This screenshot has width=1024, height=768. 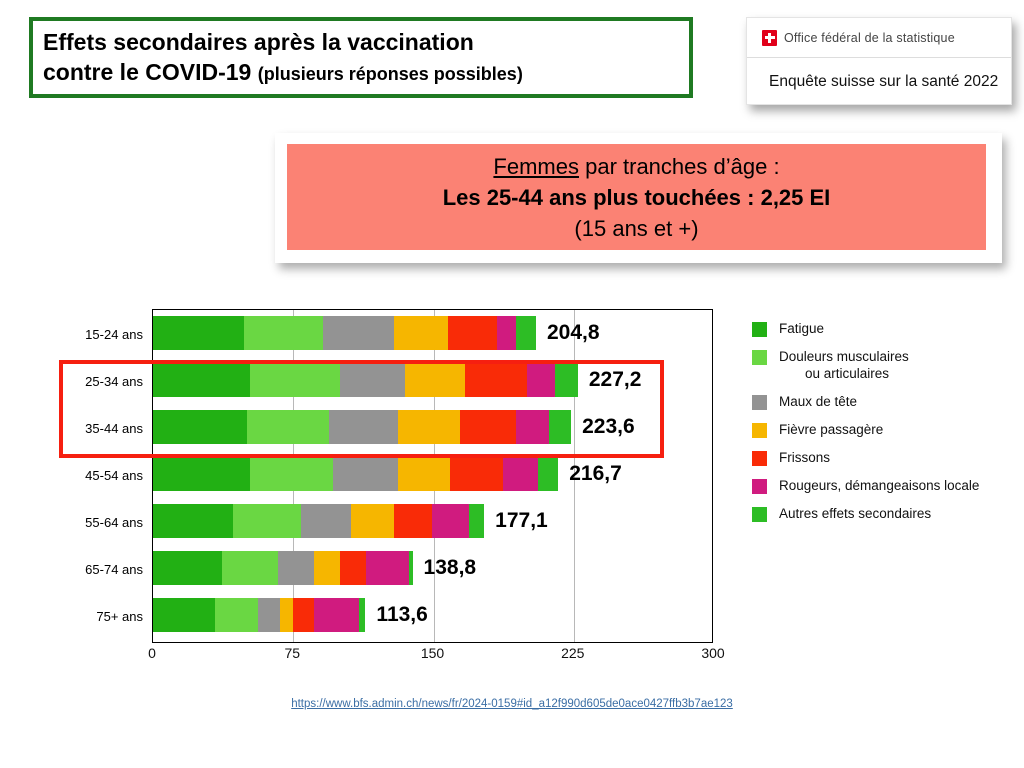 What do you see at coordinates (636, 228) in the screenshot?
I see `callout-line-3: (15 ans et +)` at bounding box center [636, 228].